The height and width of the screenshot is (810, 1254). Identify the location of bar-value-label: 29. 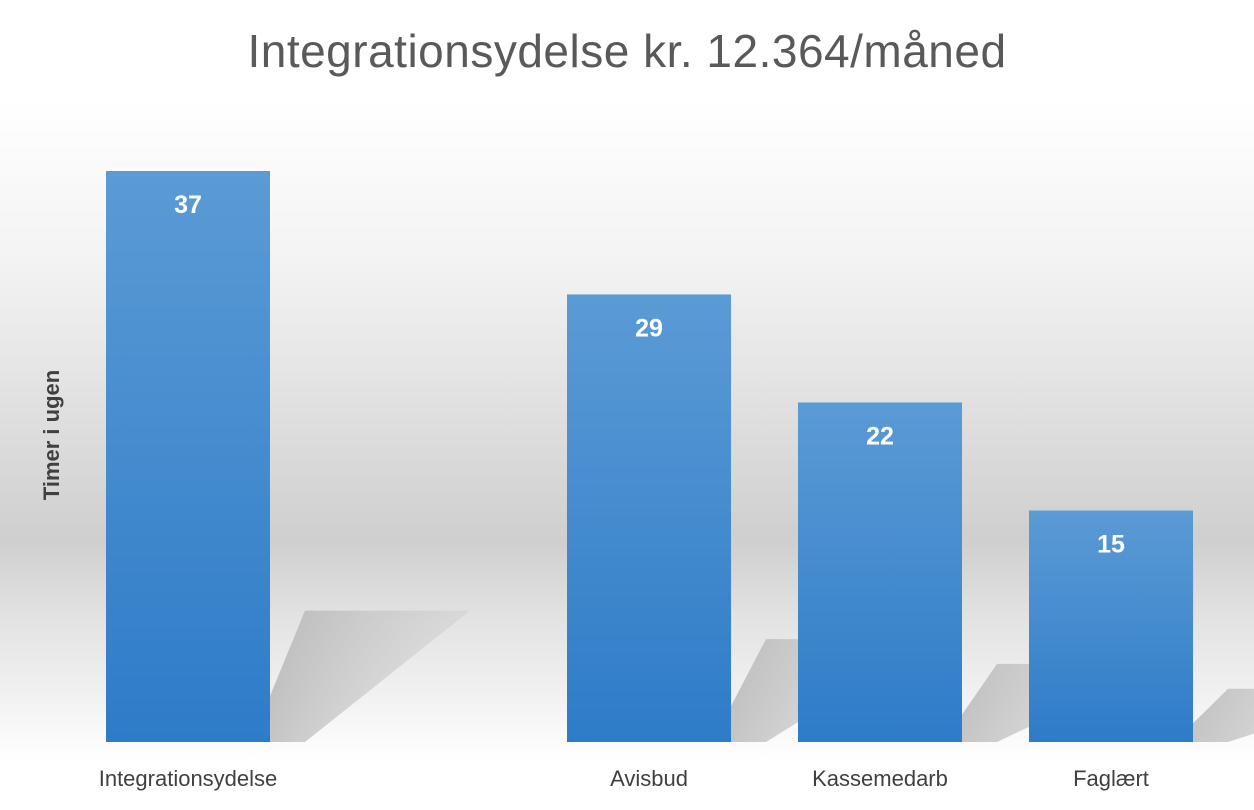
(649, 328).